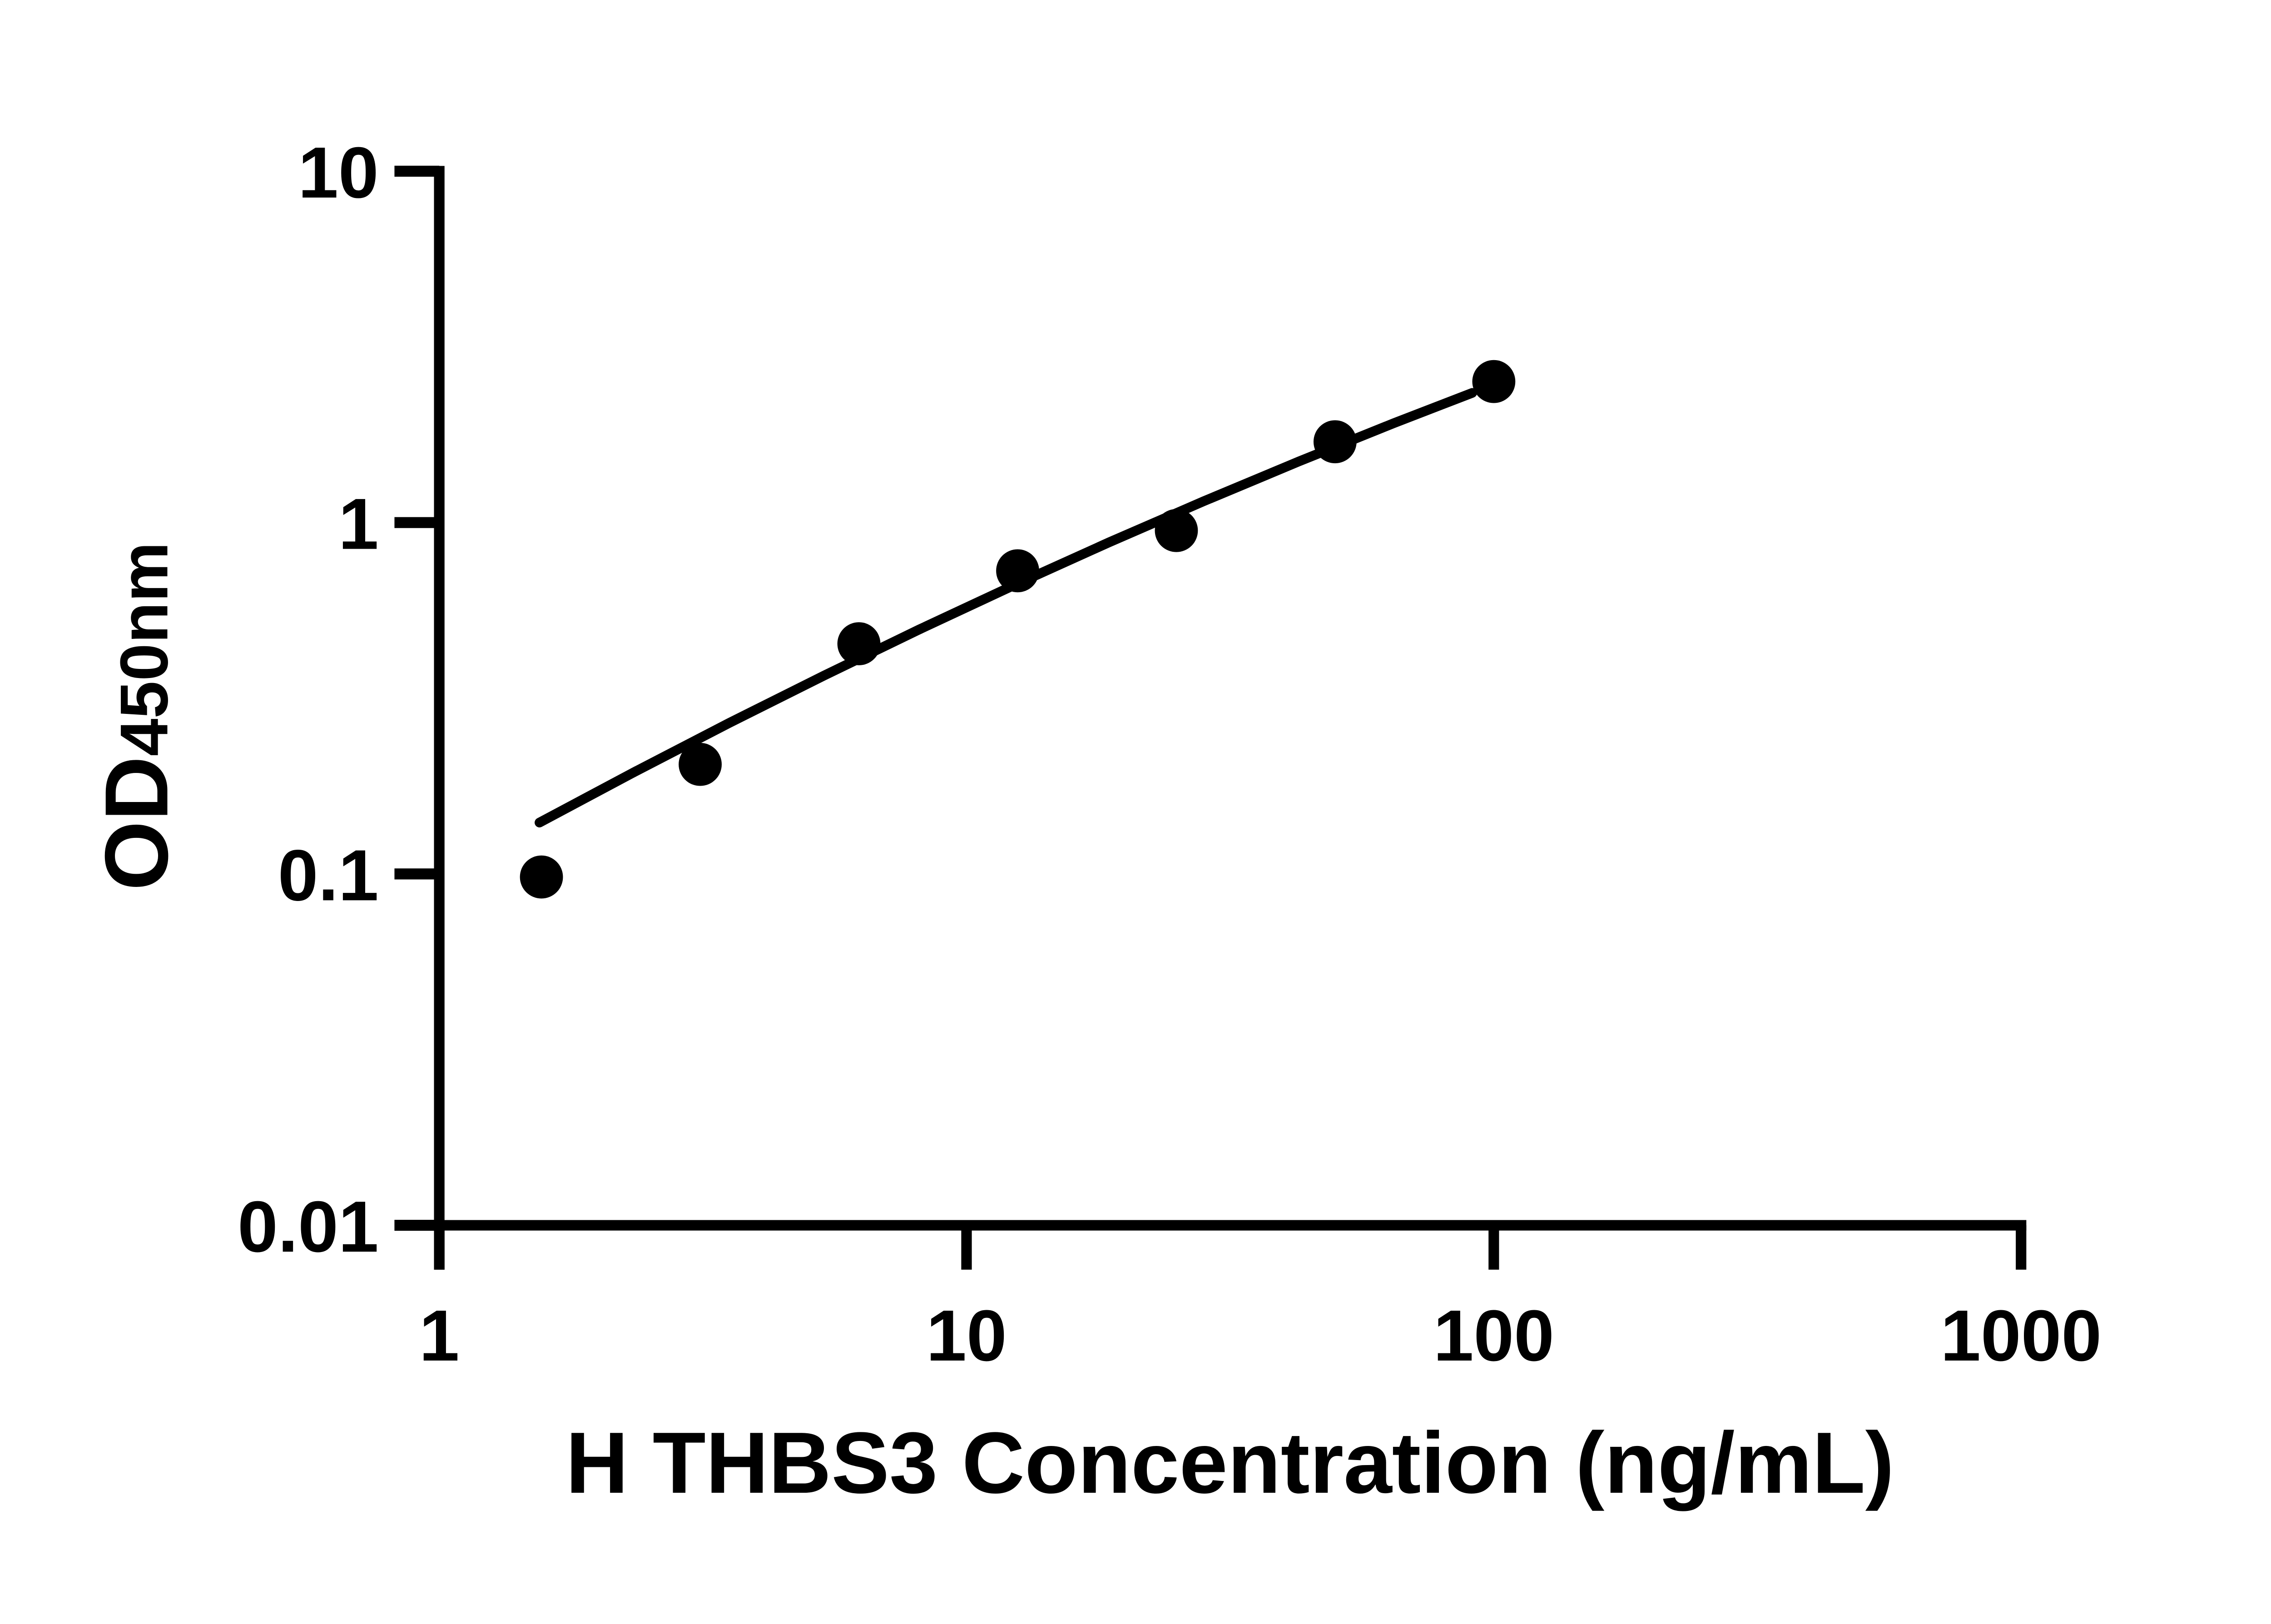 This screenshot has width=2271, height=1624. I want to click on y-tick-label: 0.01, so click(308, 1226).